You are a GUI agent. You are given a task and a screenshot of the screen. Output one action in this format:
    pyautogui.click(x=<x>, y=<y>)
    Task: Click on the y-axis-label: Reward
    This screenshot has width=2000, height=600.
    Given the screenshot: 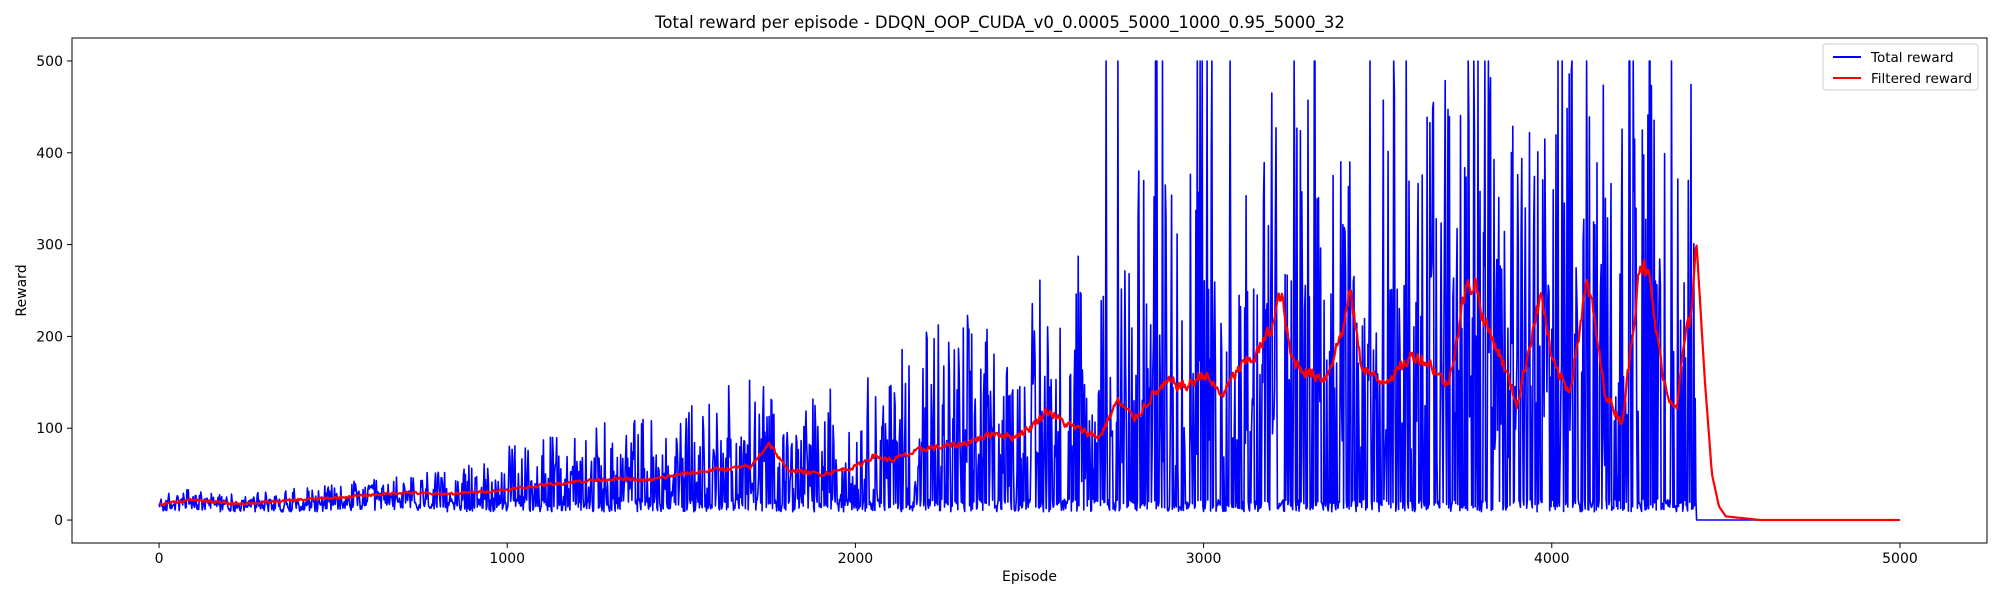 What is the action you would take?
    pyautogui.click(x=22, y=290)
    